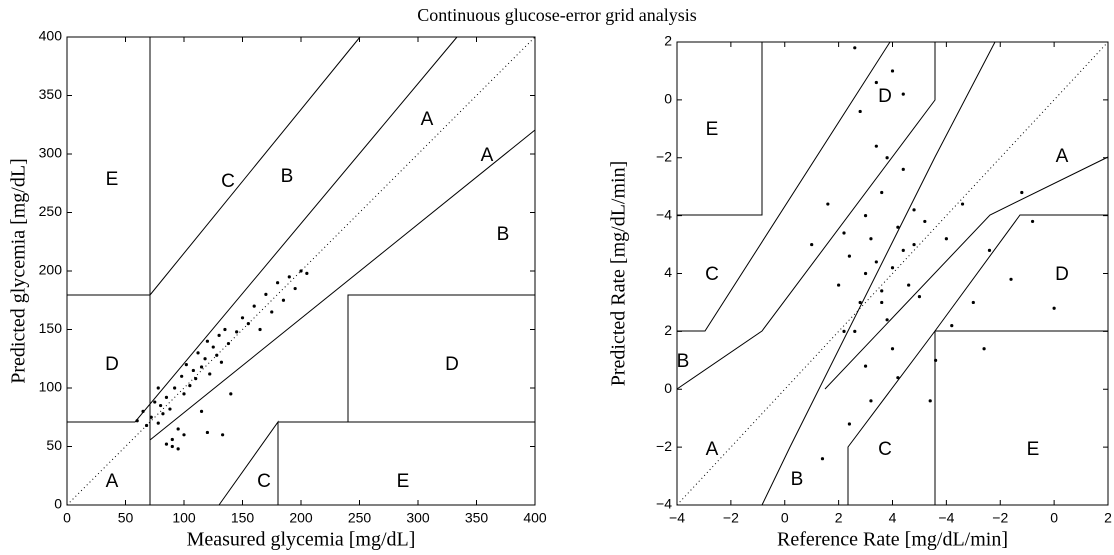 The width and height of the screenshot is (1114, 555). I want to click on x-axis-label: Measured glycemia [mg/dL], so click(301, 540).